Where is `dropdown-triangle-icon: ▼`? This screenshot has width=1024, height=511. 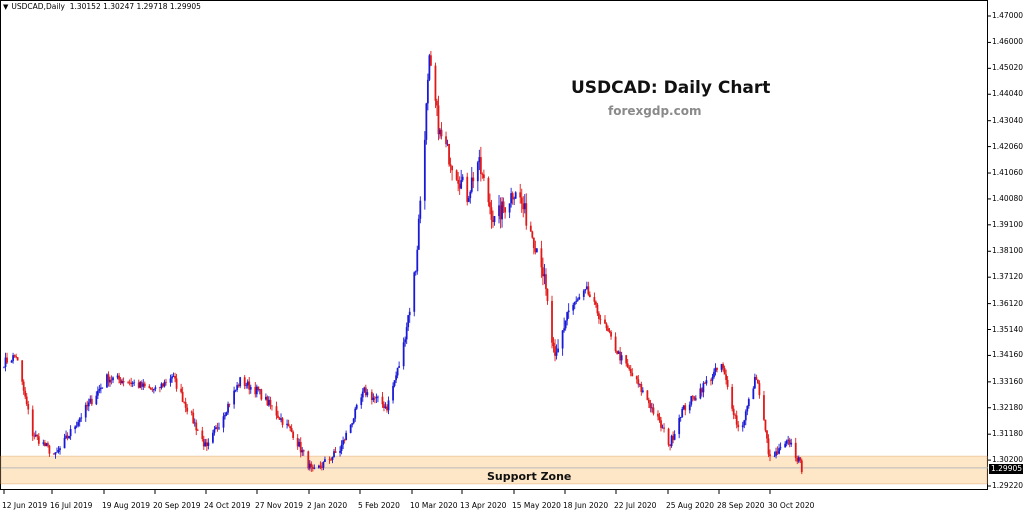
dropdown-triangle-icon: ▼ is located at coordinates (6, 7).